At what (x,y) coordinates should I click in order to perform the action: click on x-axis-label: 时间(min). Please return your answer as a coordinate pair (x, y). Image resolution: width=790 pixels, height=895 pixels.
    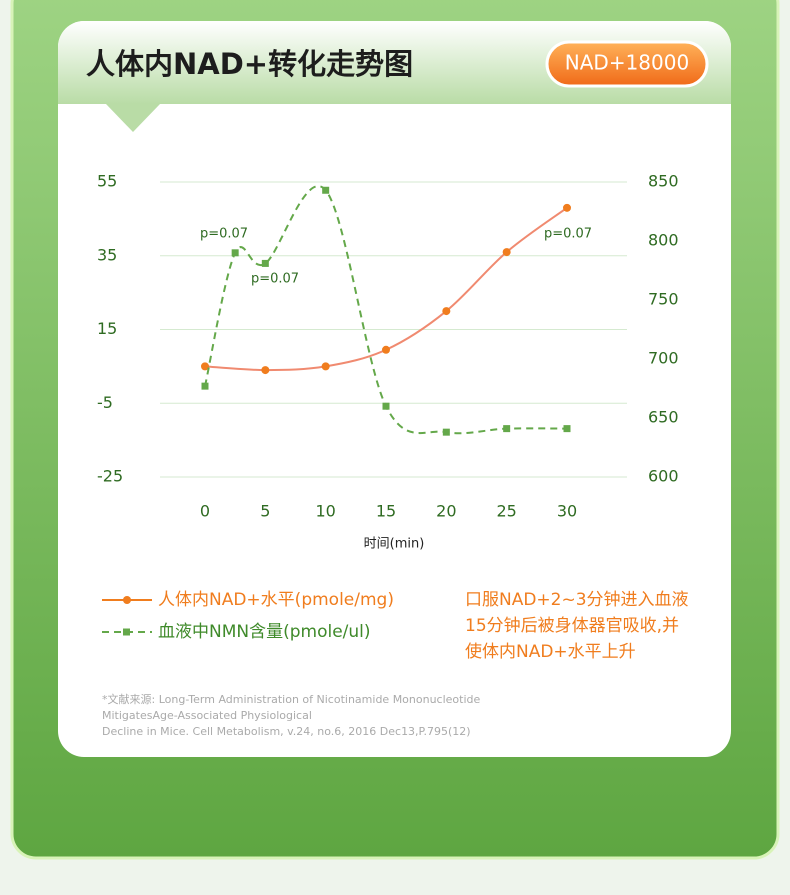
    Looking at the image, I should click on (394, 544).